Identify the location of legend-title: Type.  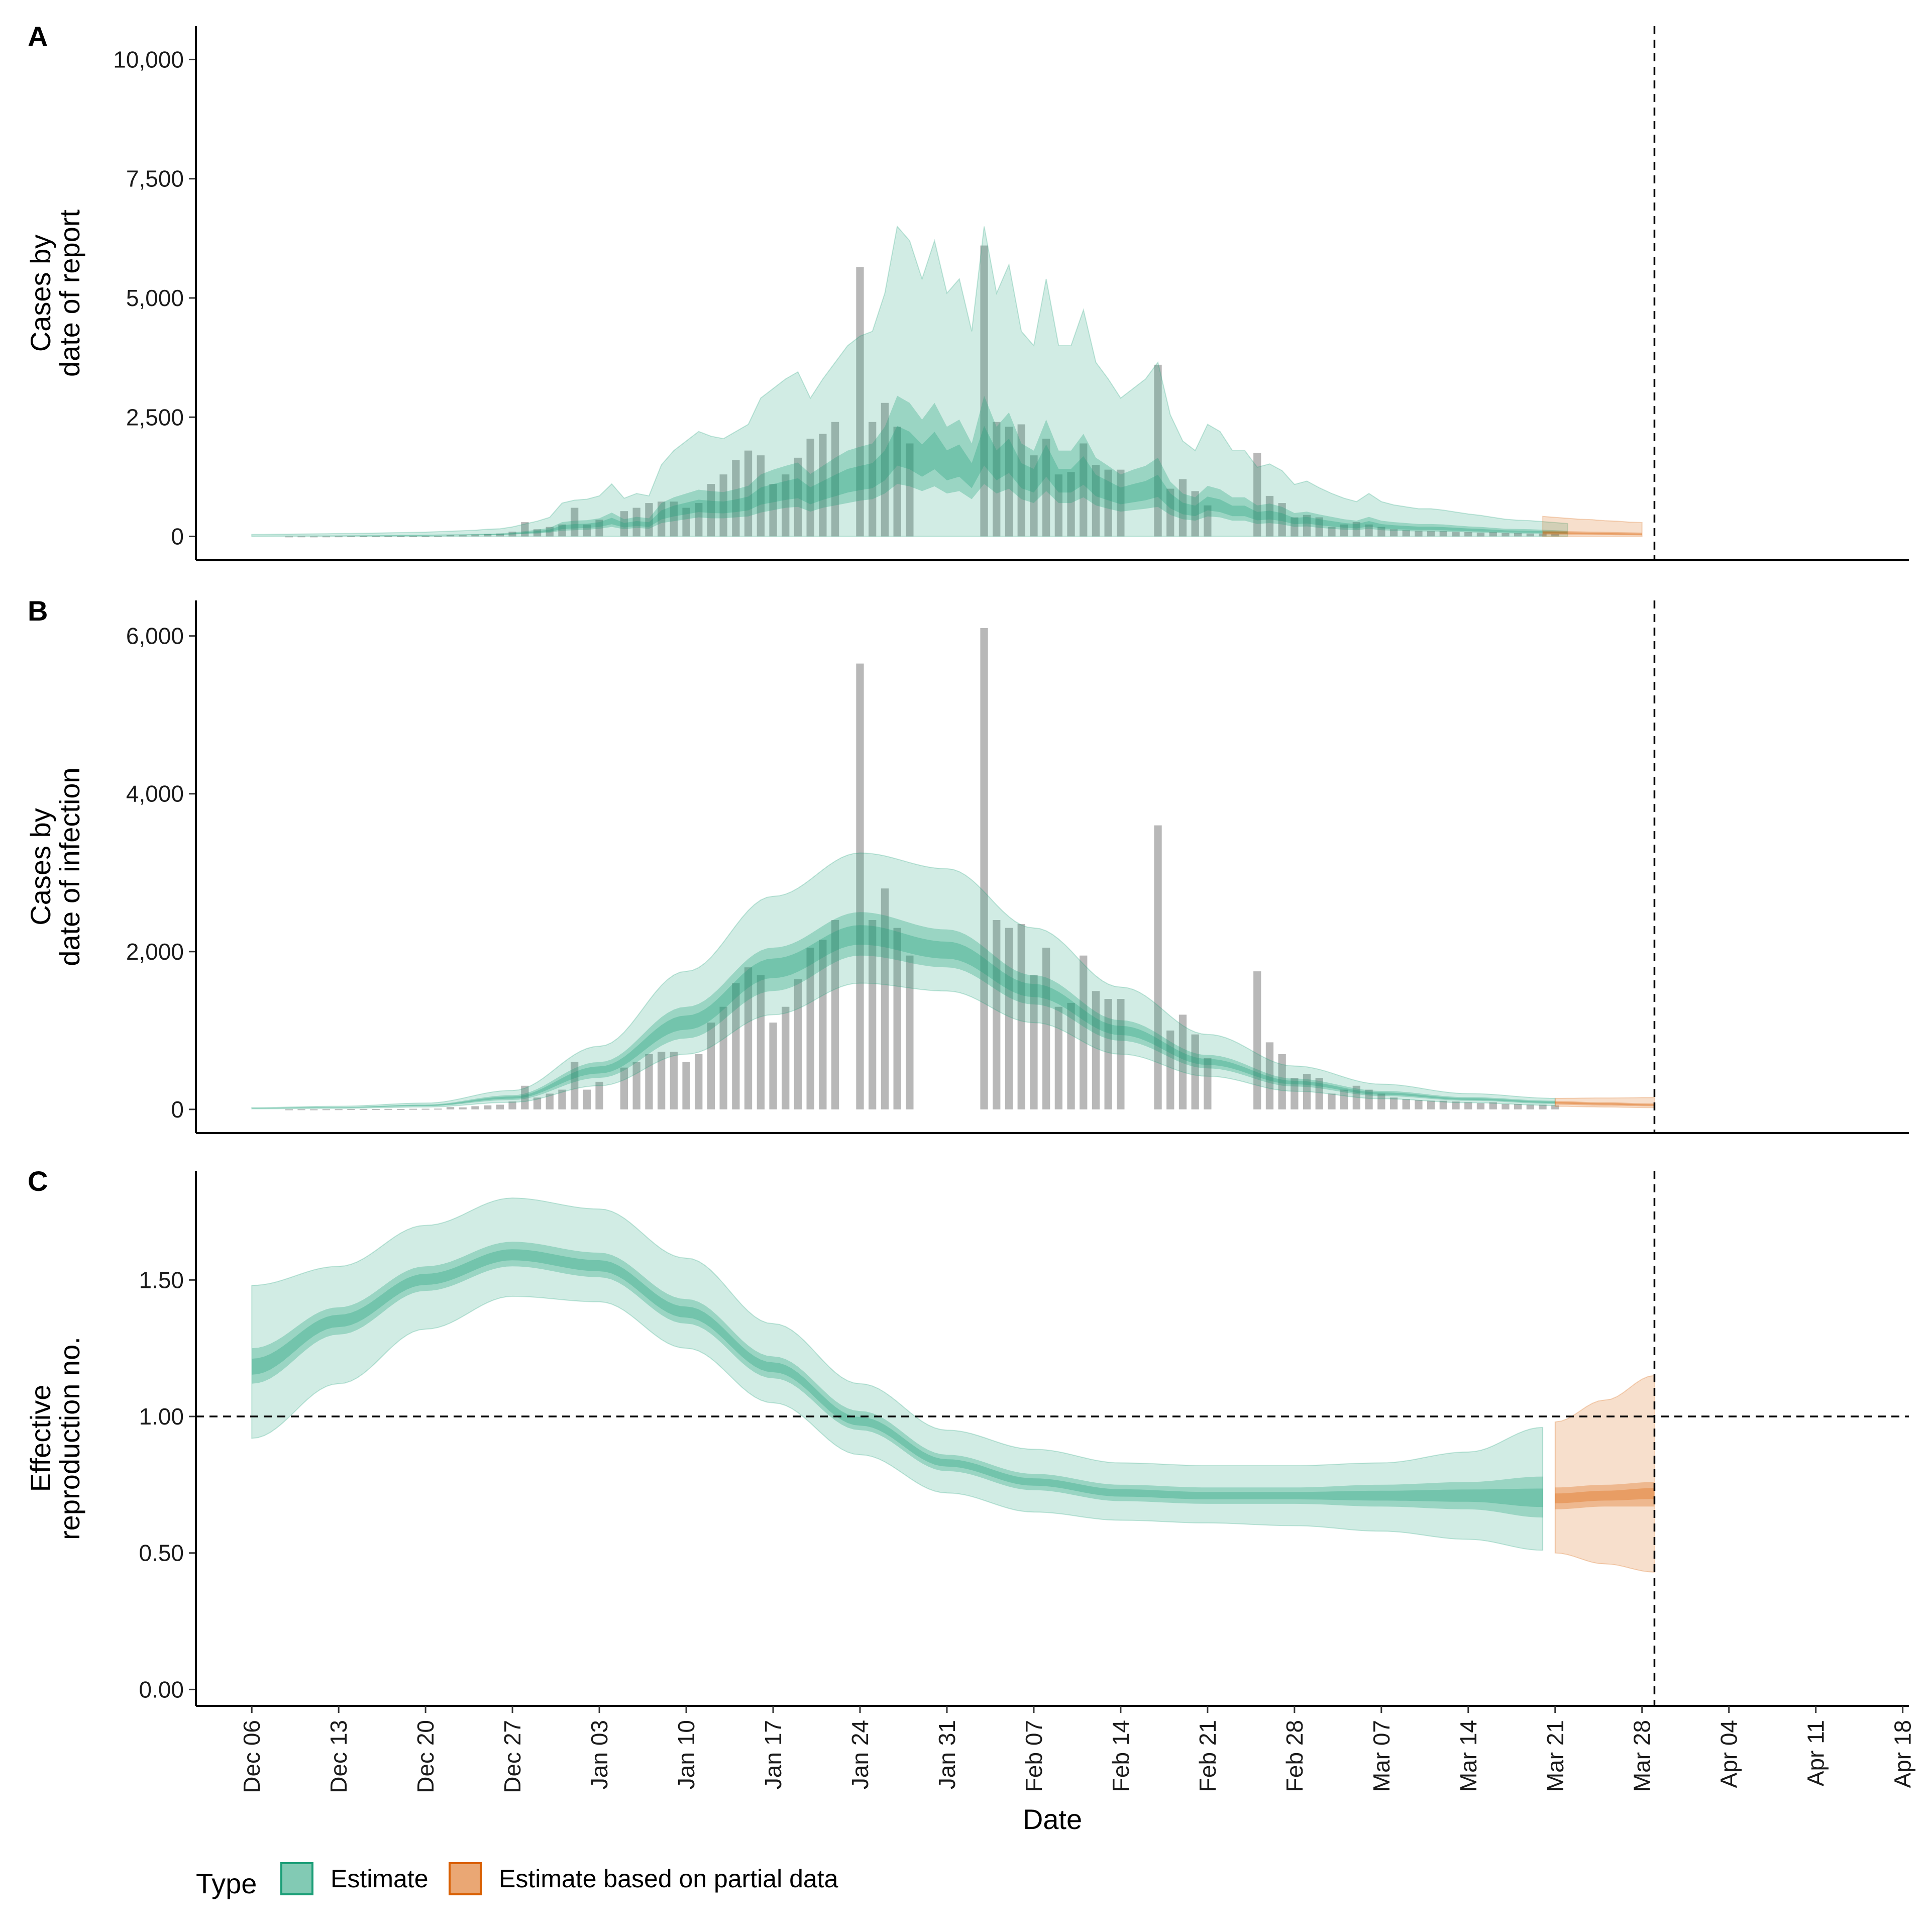
(226, 1883).